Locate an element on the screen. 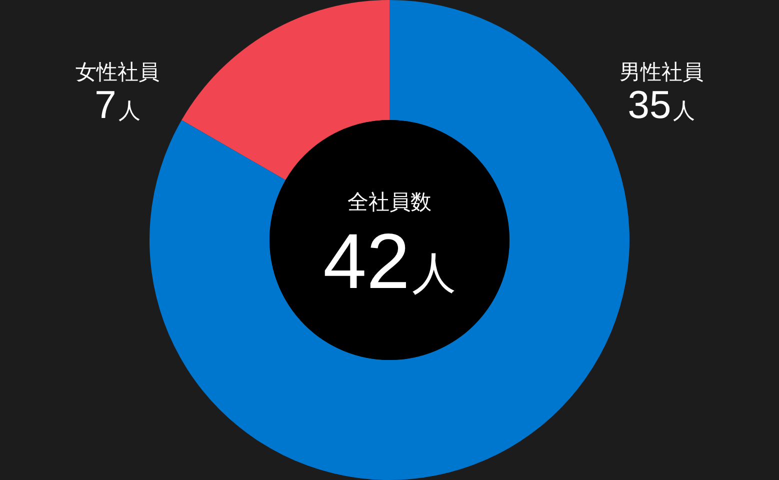 This screenshot has width=779, height=480. text: 42人 is located at coordinates (389, 261).